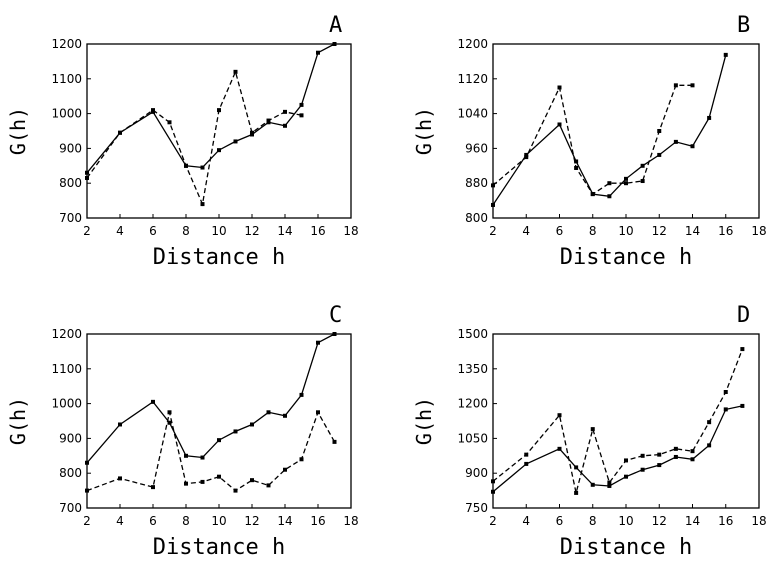  What do you see at coordinates (335, 315) in the screenshot?
I see `panel-letter: C` at bounding box center [335, 315].